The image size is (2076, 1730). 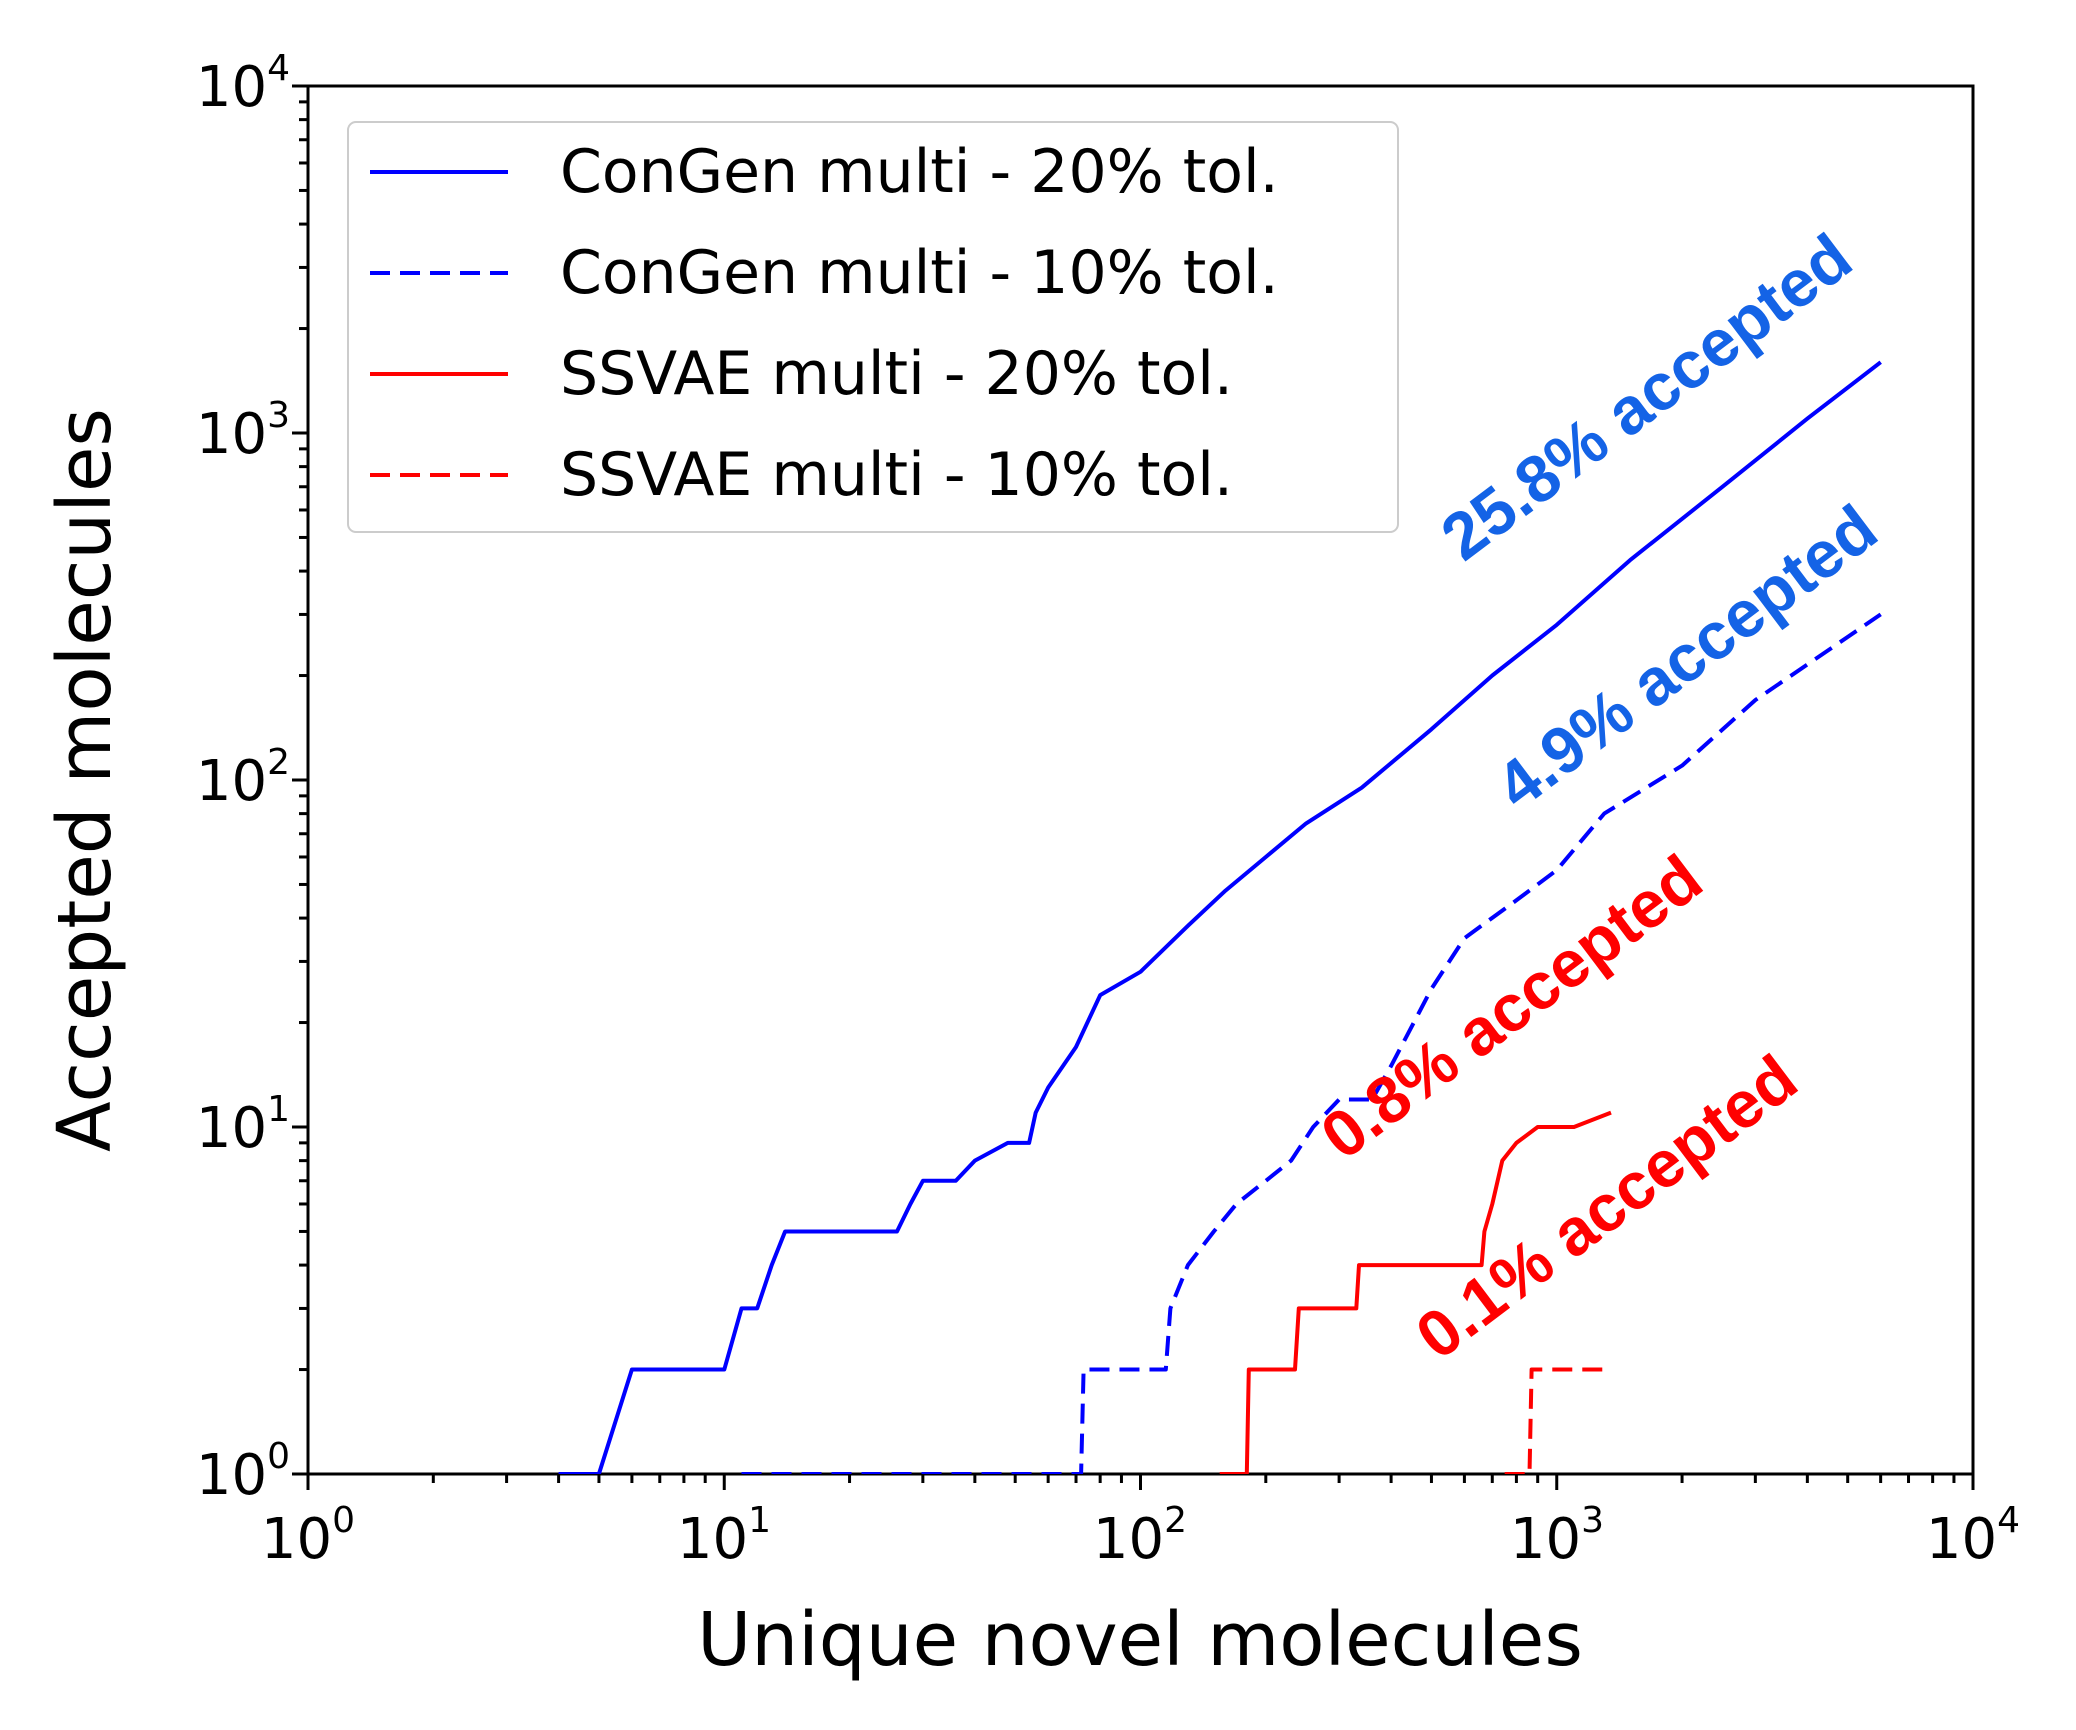 I want to click on legend-box, so click(x=873, y=327).